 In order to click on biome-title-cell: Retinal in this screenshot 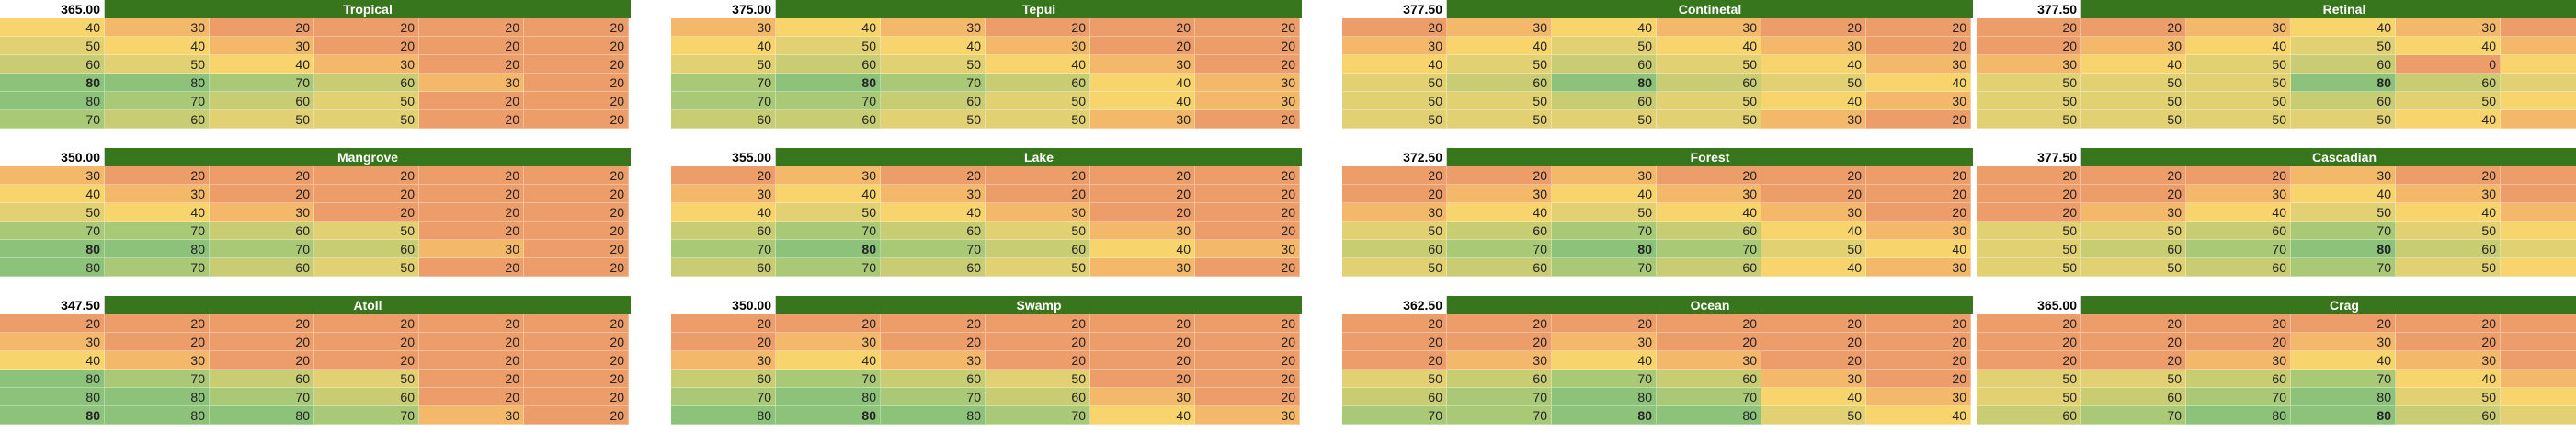, I will do `click(2328, 9)`.